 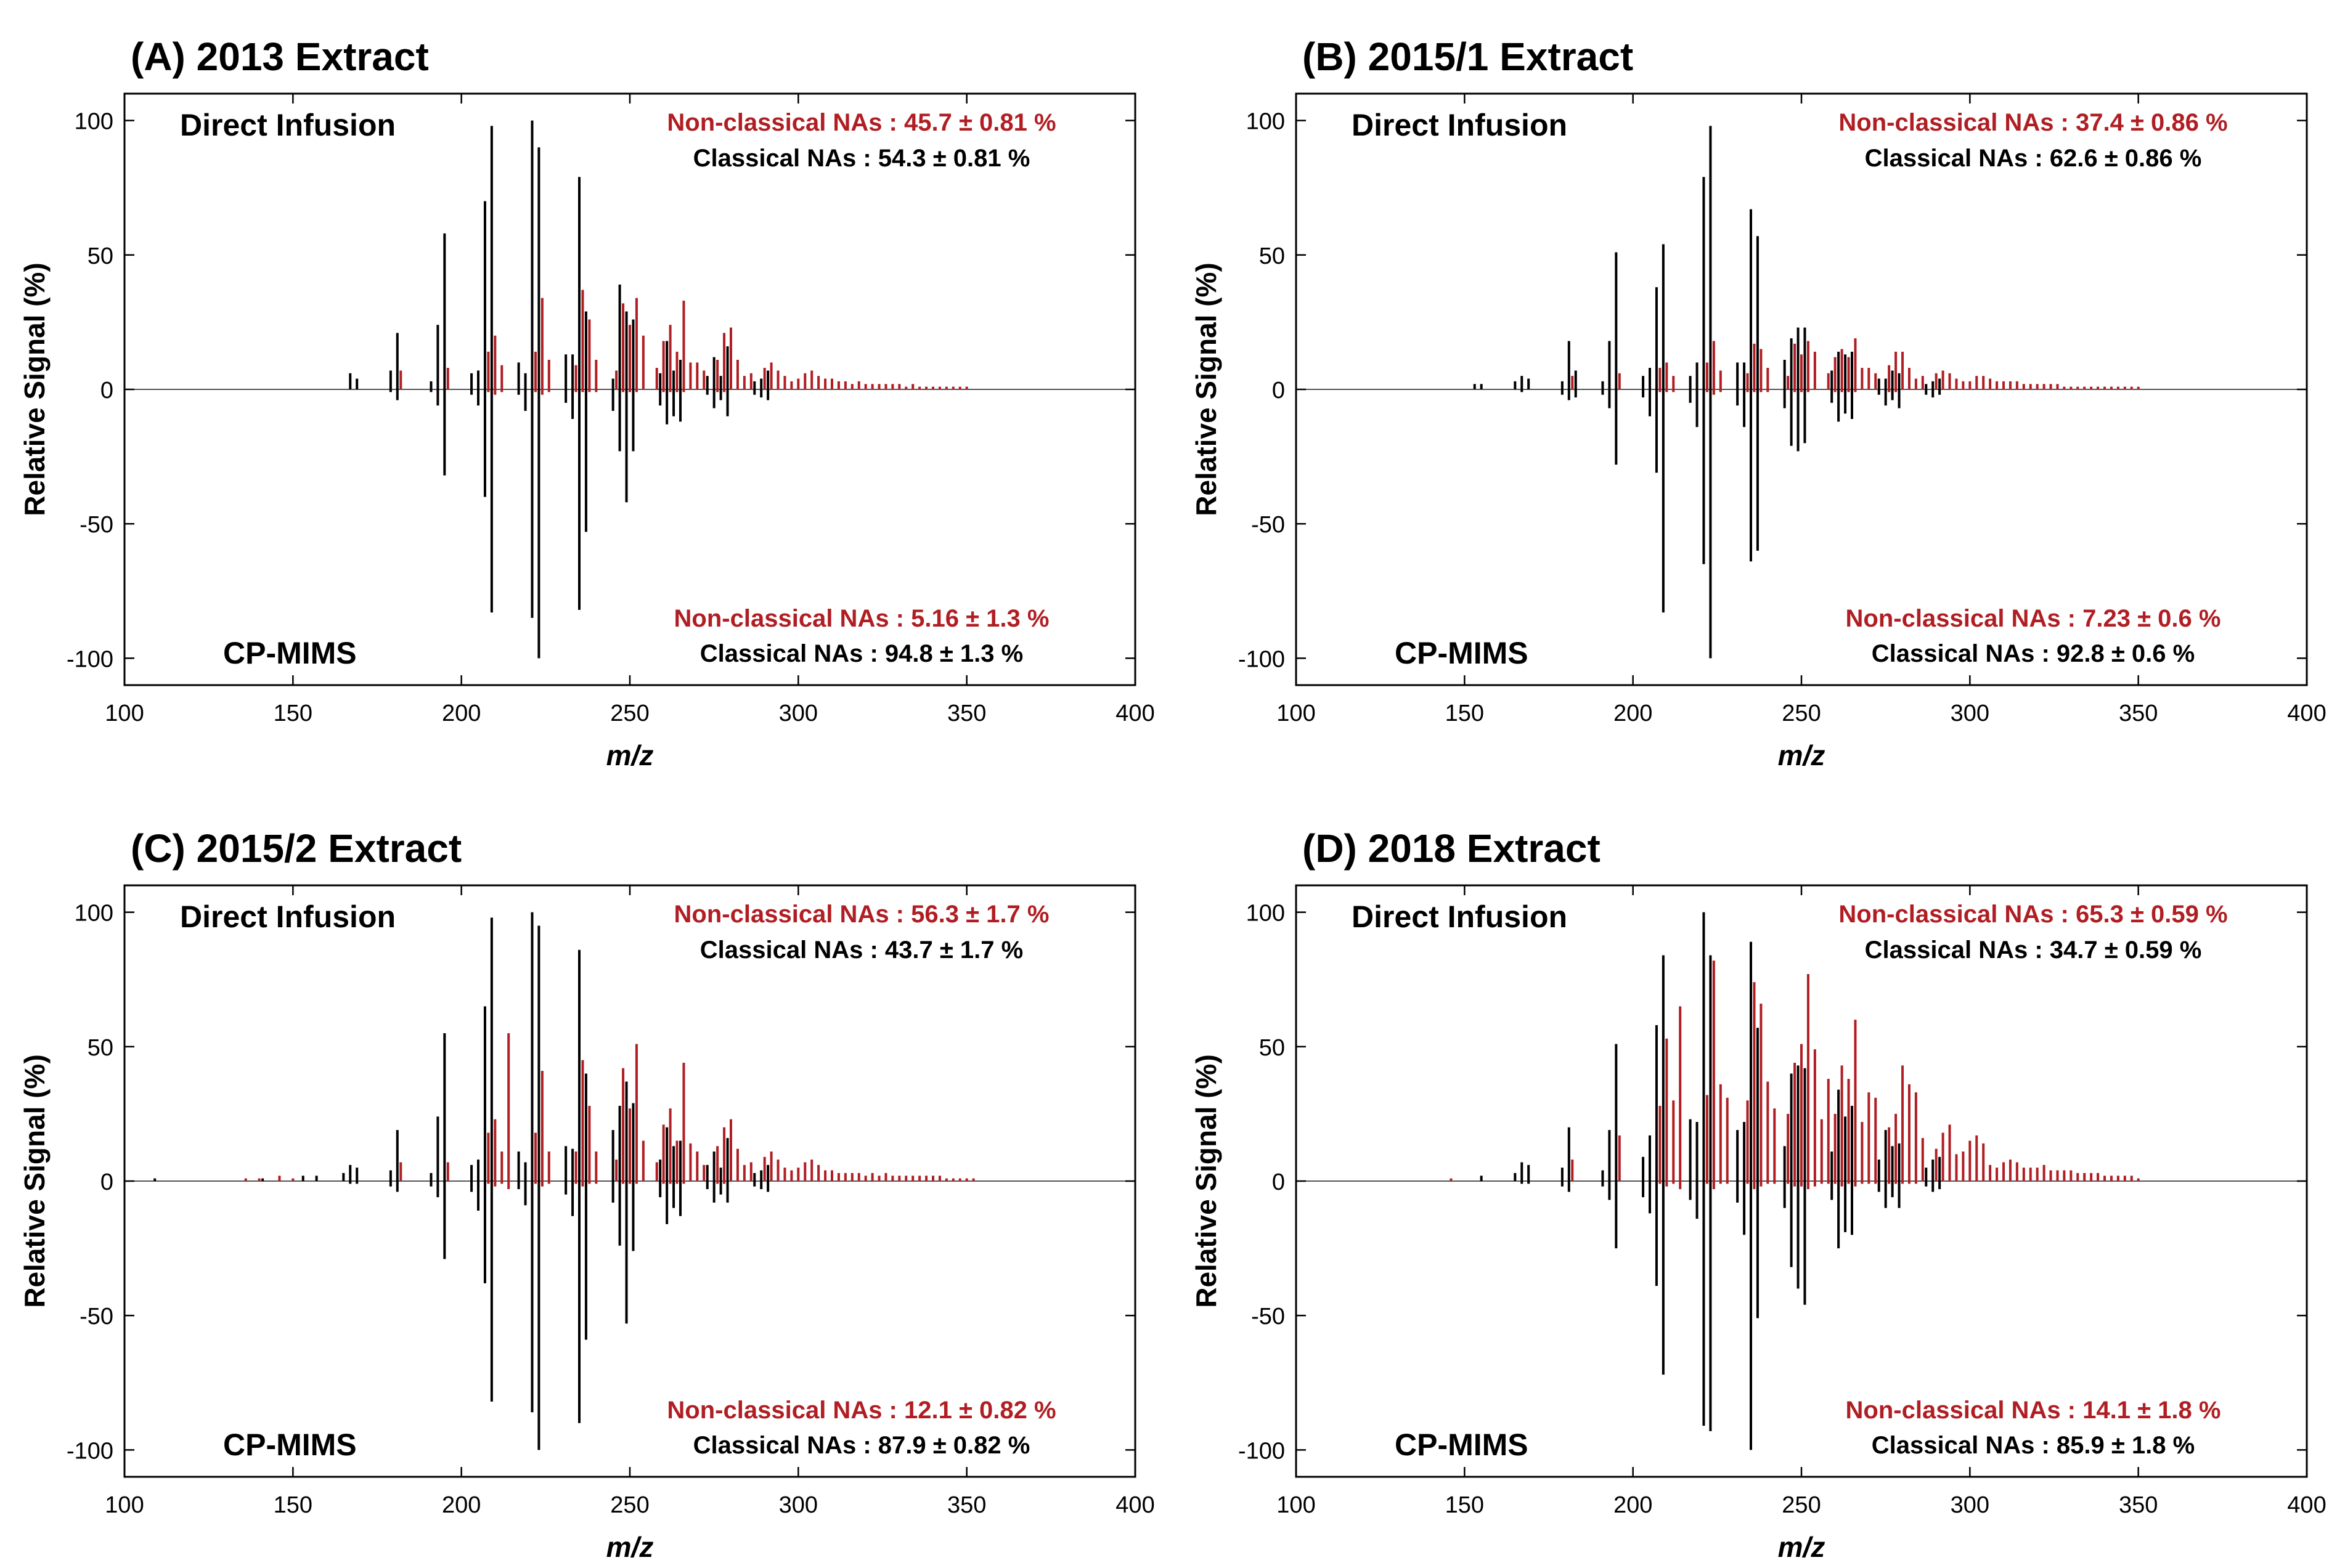 What do you see at coordinates (2033, 950) in the screenshot?
I see `top-classical-fraction: Classical NAs : 34.7 ± 0.59 %` at bounding box center [2033, 950].